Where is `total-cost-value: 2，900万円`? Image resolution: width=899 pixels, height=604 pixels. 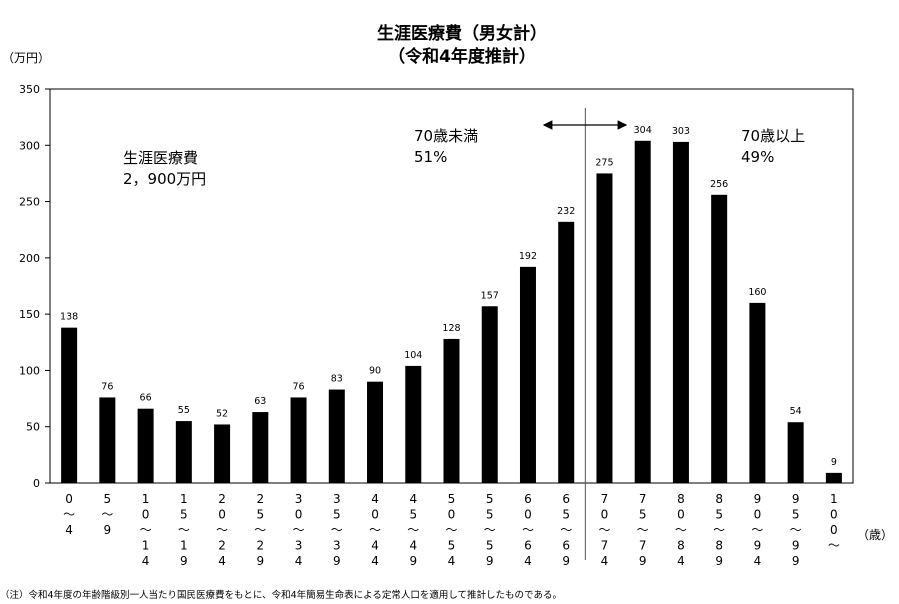
total-cost-value: 2，900万円 is located at coordinates (164, 179).